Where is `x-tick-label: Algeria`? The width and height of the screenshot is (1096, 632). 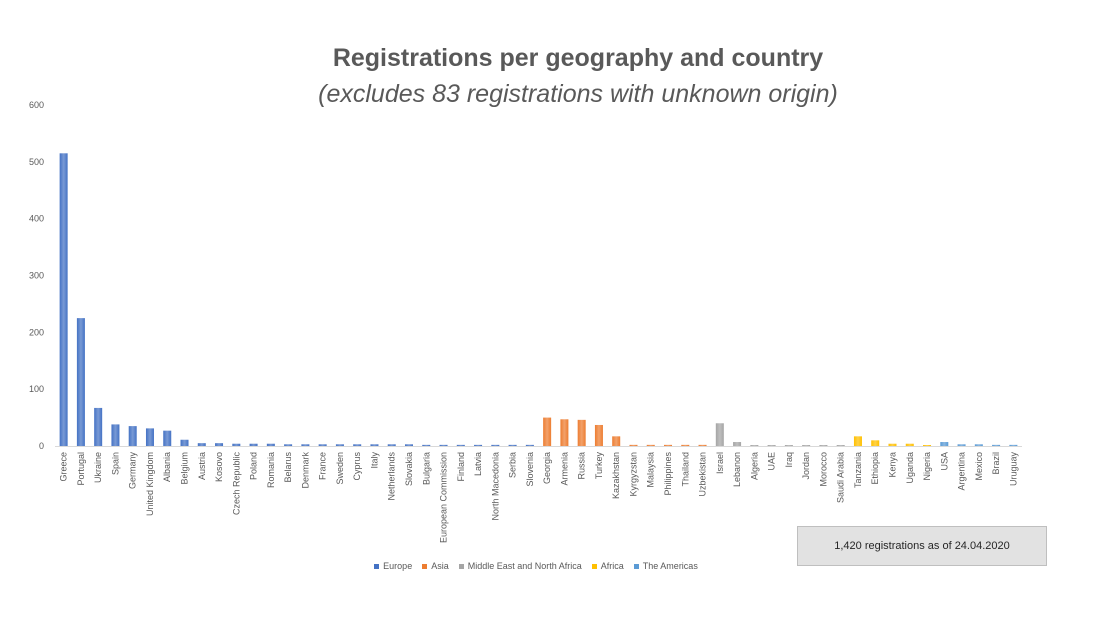 x-tick-label: Algeria is located at coordinates (754, 466).